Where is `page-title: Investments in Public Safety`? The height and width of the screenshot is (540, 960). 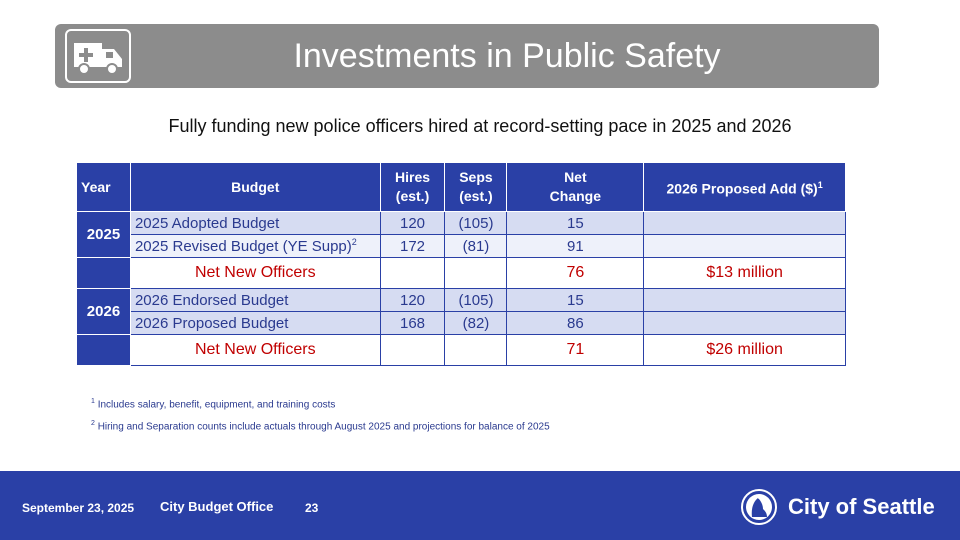 page-title: Investments in Public Safety is located at coordinates (507, 56).